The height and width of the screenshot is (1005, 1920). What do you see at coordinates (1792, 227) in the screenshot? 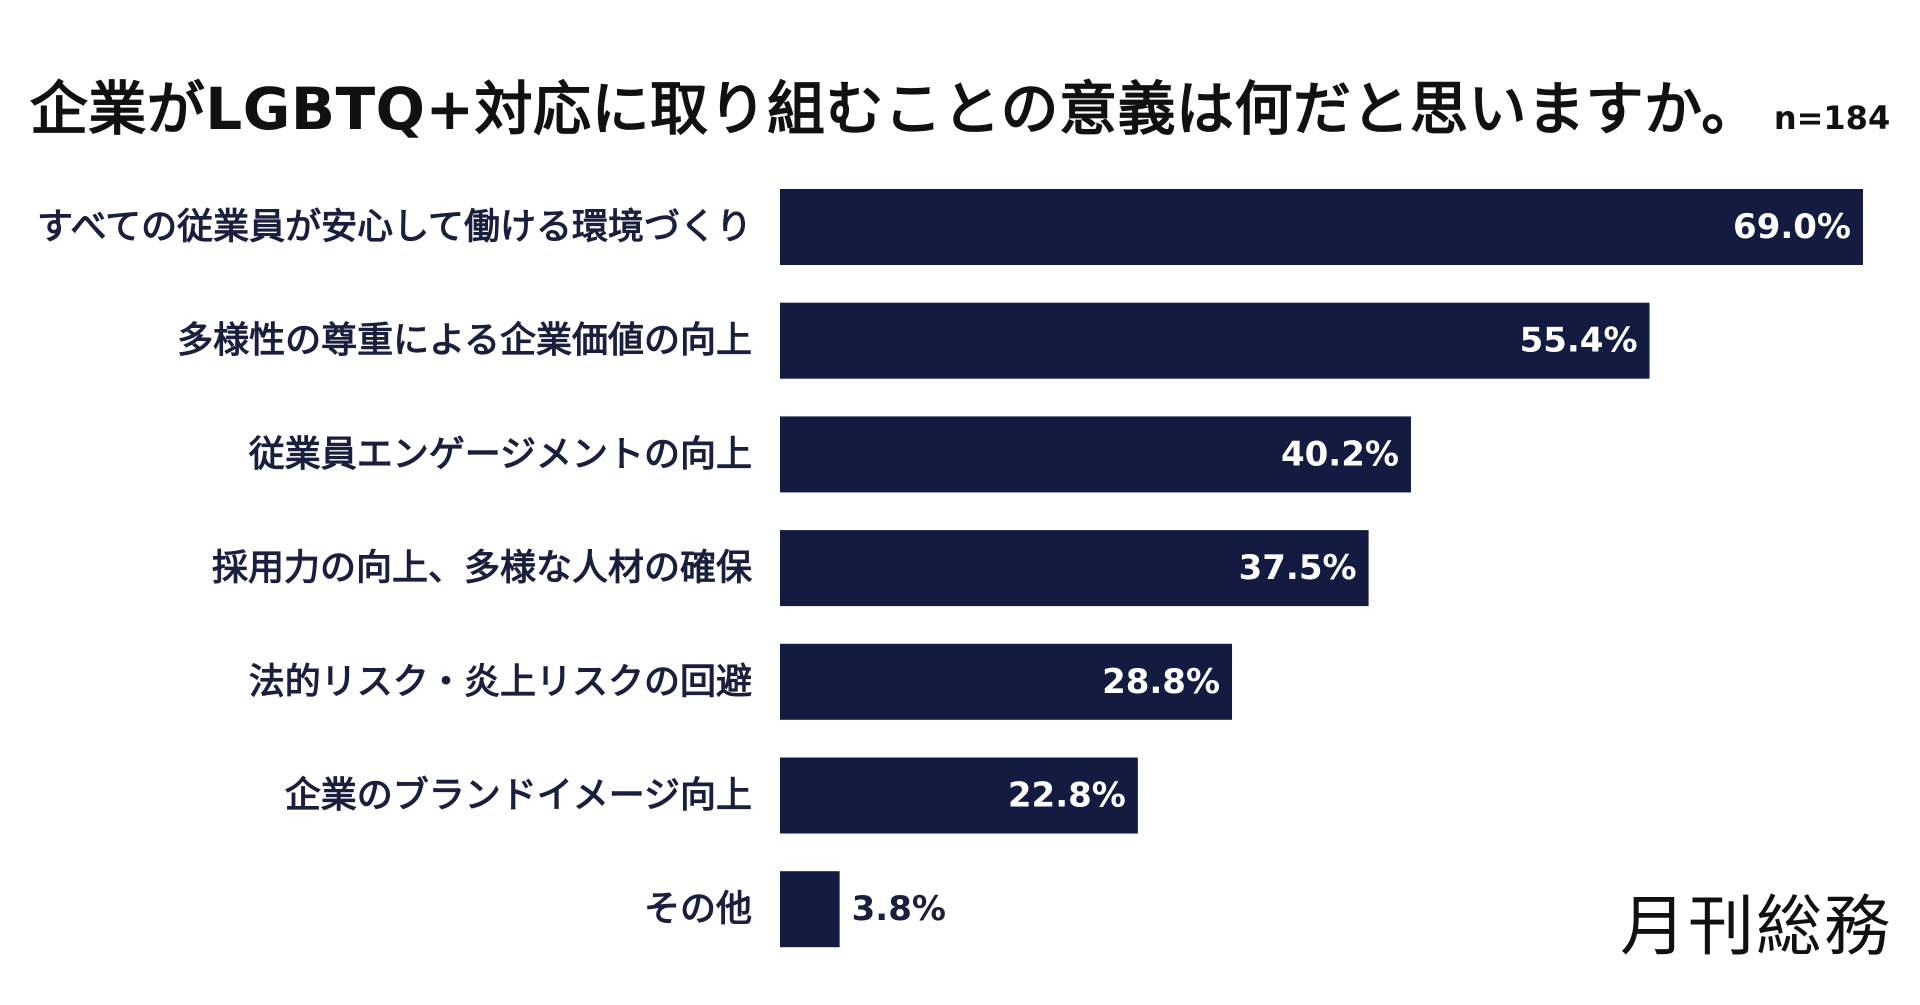
I see `value-label: 69.0%` at bounding box center [1792, 227].